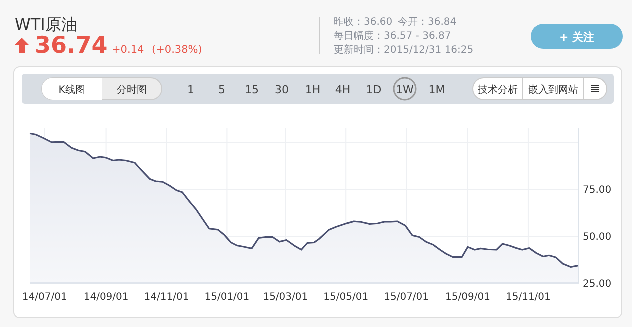 The height and width of the screenshot is (327, 632). Describe the element at coordinates (597, 284) in the screenshot. I see `y-tick-label: 25.00` at that location.